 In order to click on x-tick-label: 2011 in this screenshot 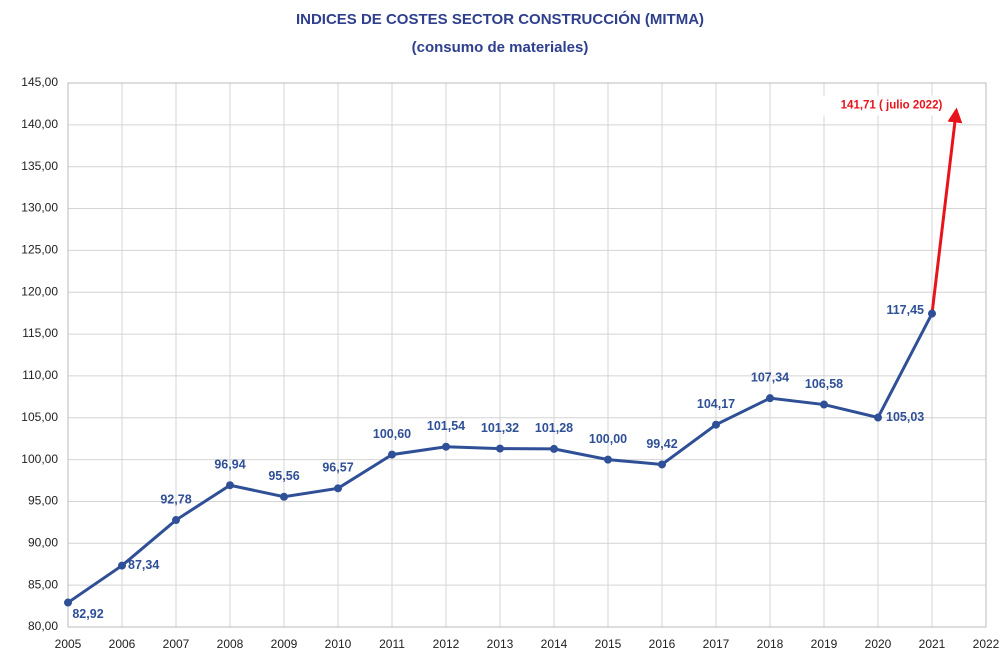, I will do `click(392, 644)`.